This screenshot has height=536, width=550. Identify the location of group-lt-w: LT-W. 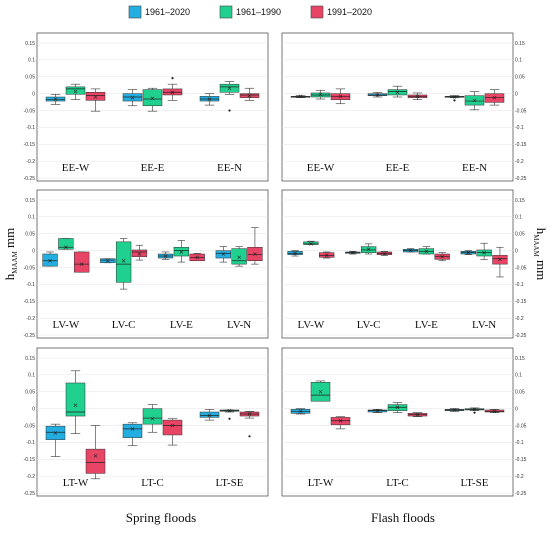
(320, 434).